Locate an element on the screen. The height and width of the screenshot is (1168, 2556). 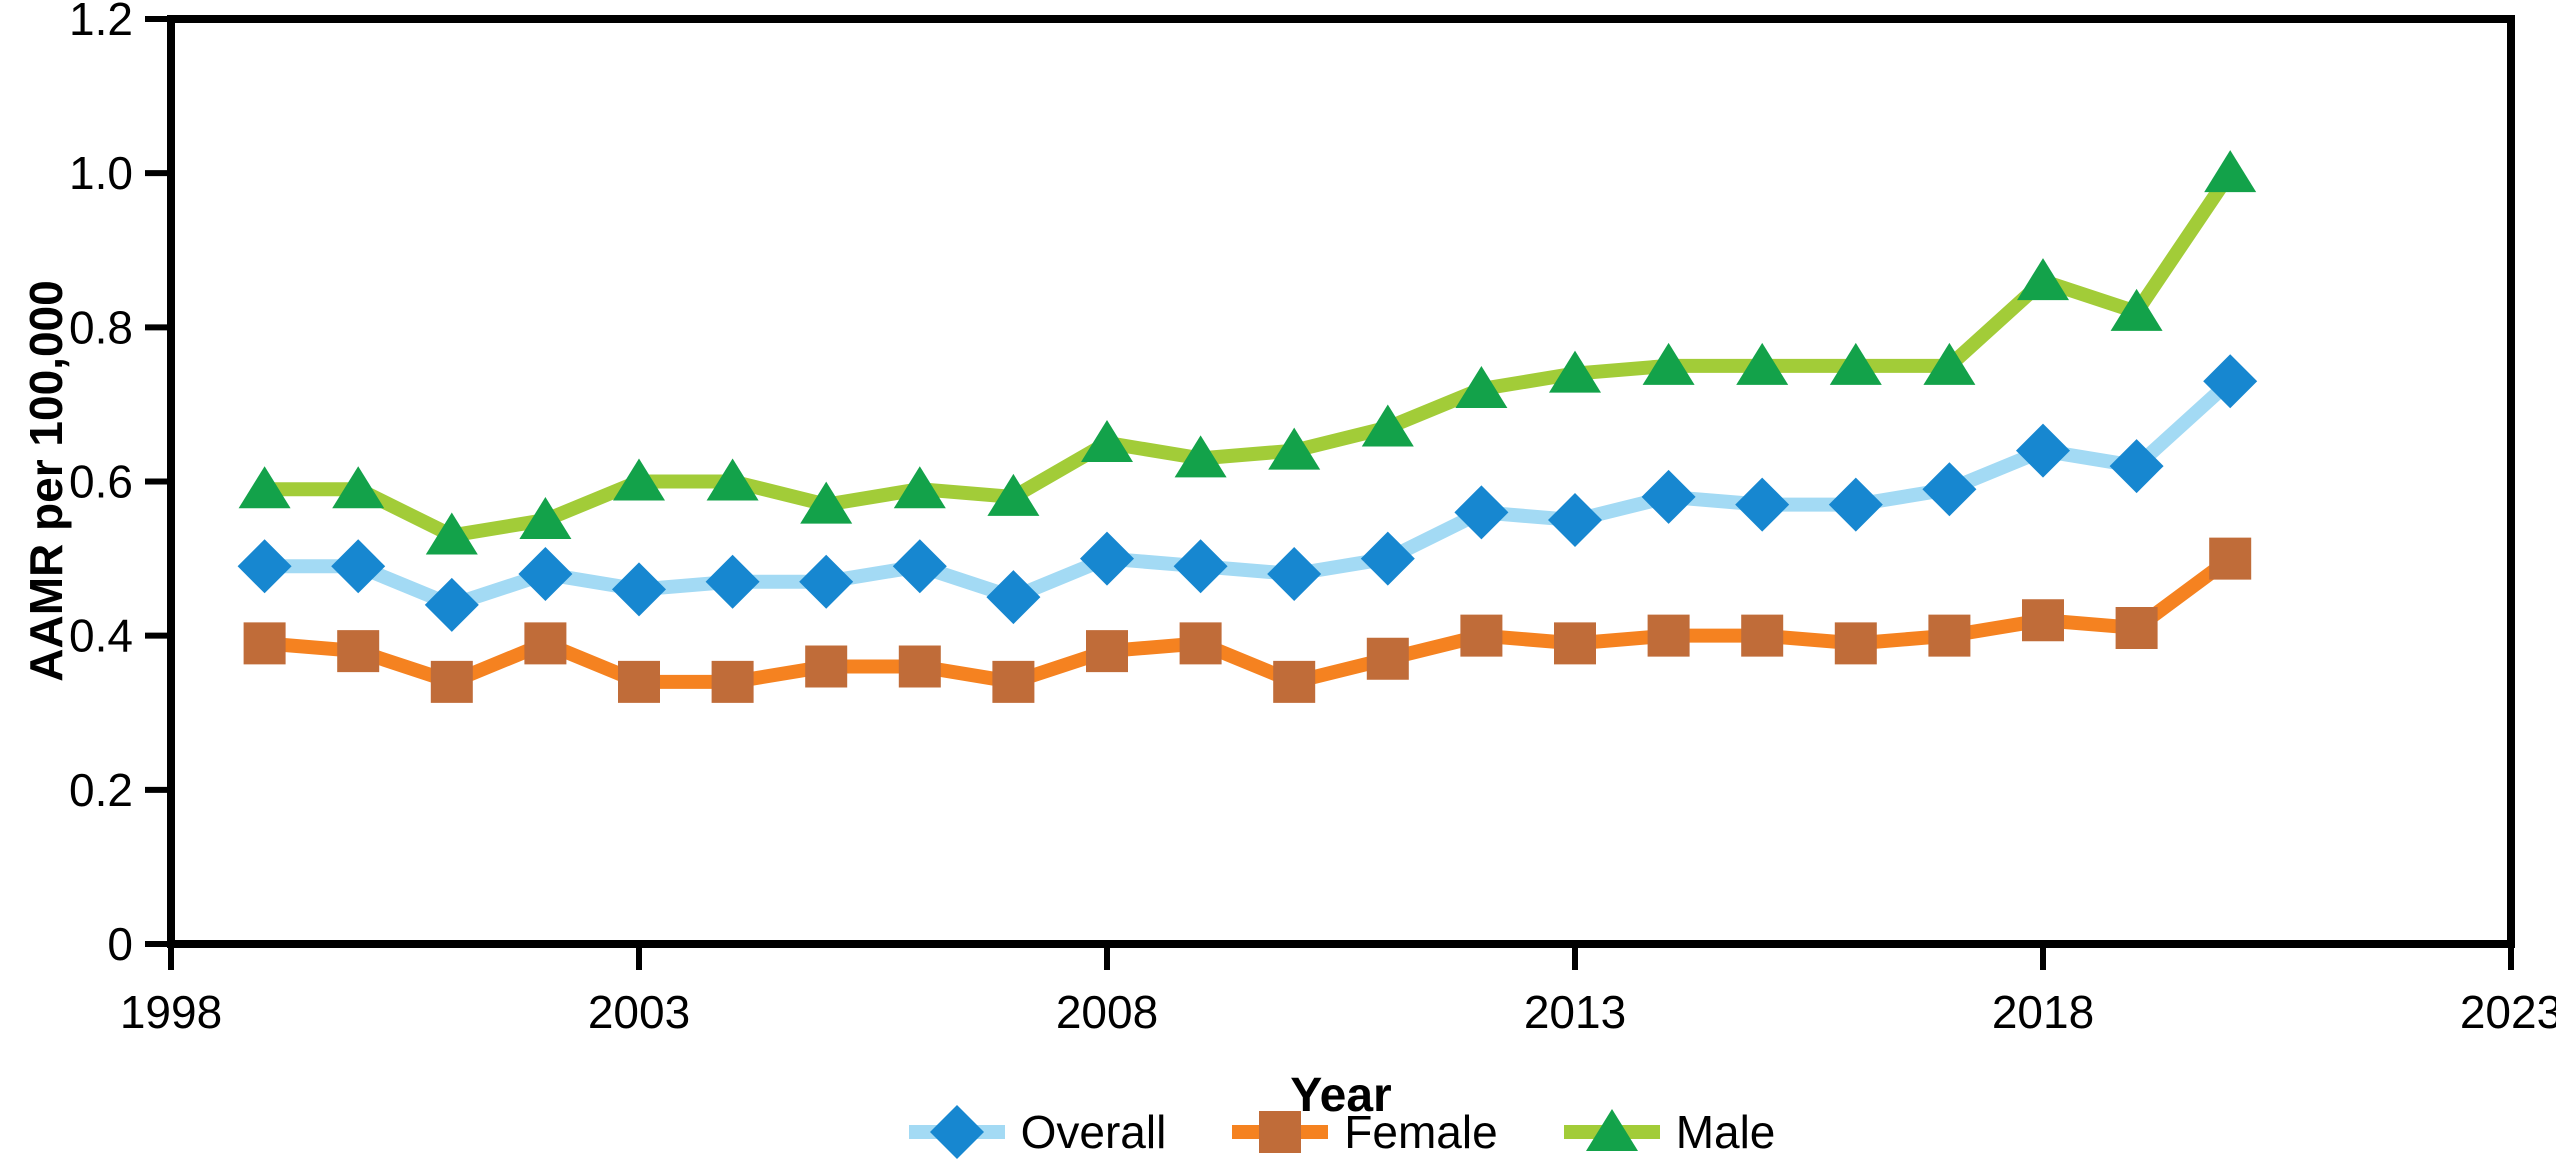
y-axis-ticks: 0 0.2 0.4 0.6 0.8 1.0 1.2 is located at coordinates (120, 485).